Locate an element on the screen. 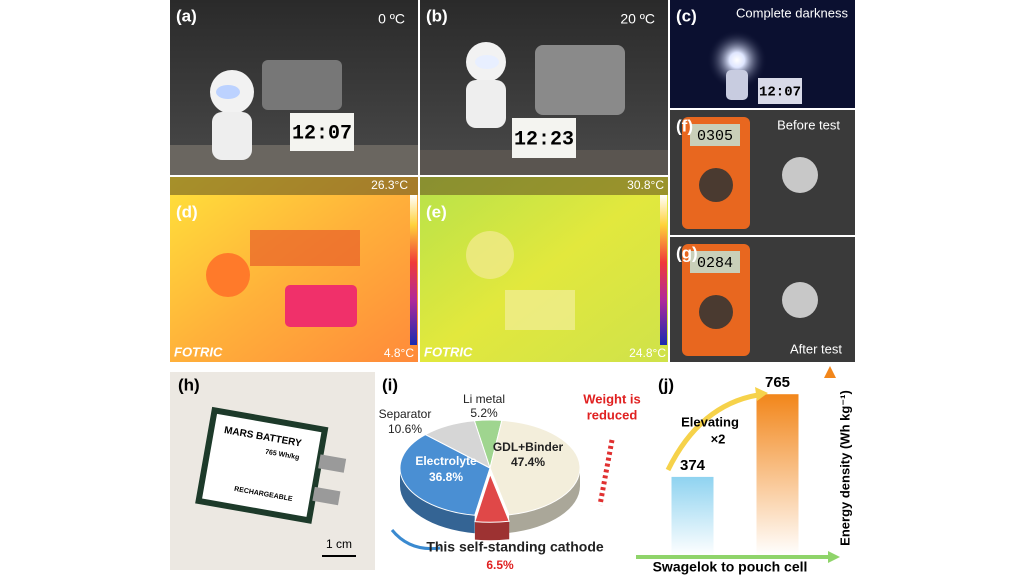 The height and width of the screenshot is (576, 1024). temperature: 0 ºC is located at coordinates (391, 19).